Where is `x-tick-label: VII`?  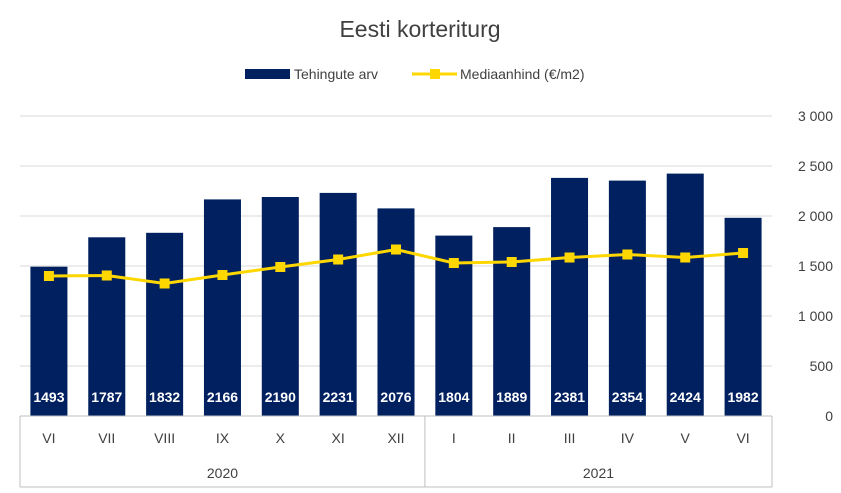 x-tick-label: VII is located at coordinates (106, 438).